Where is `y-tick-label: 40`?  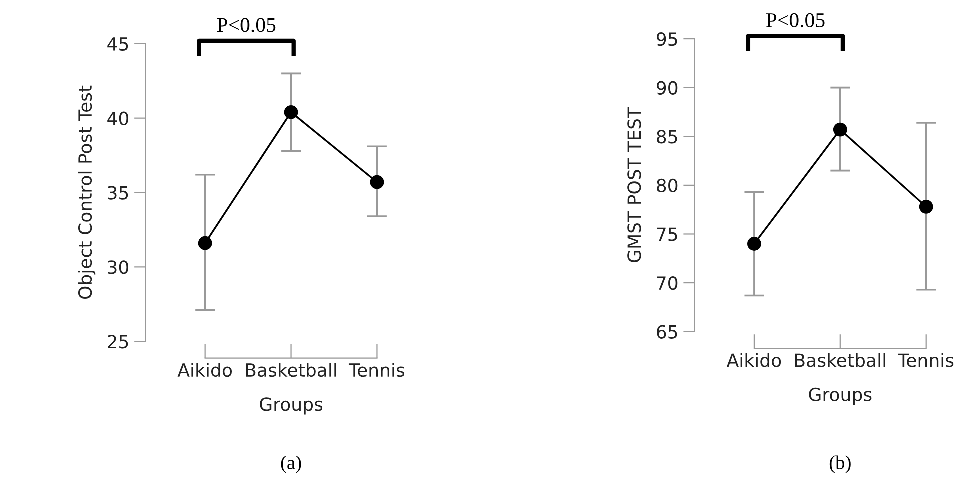 y-tick-label: 40 is located at coordinates (118, 119).